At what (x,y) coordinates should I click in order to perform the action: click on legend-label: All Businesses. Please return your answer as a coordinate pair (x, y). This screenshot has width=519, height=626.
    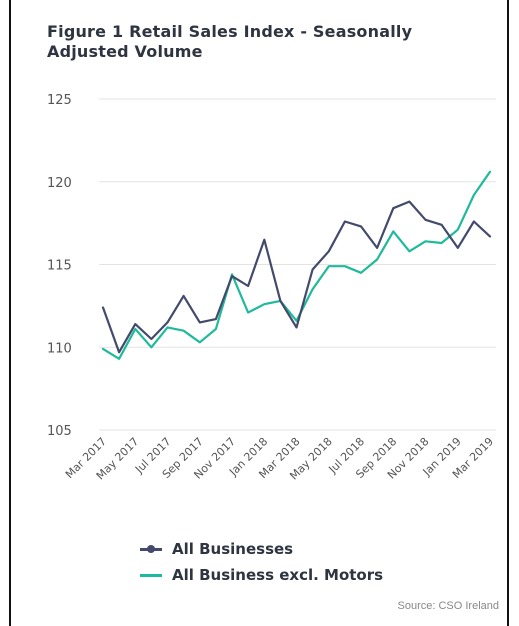
    Looking at the image, I should click on (233, 549).